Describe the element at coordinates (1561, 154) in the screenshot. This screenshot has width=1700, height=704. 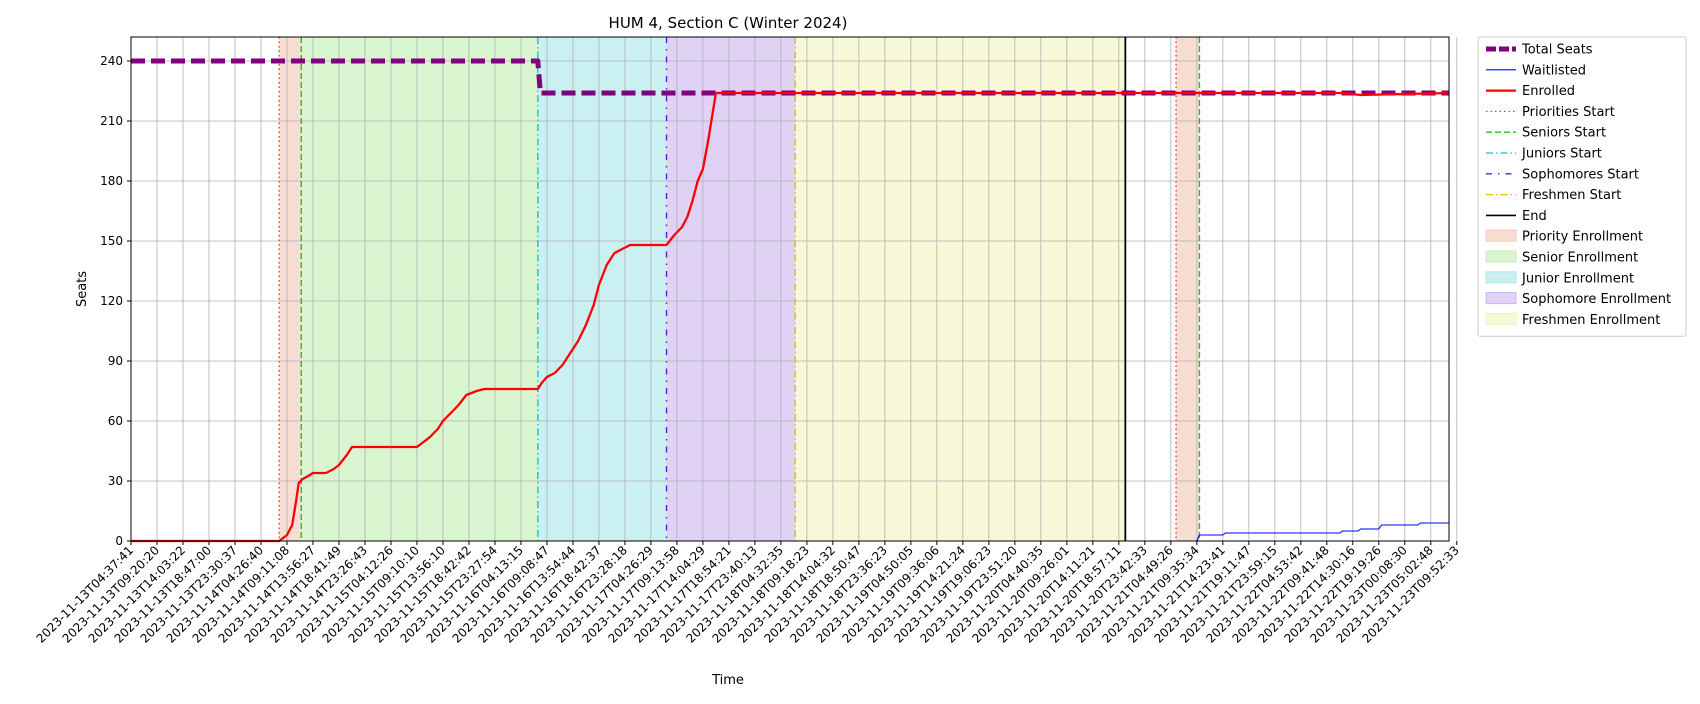
I see `legend-label: Juniors Start` at that location.